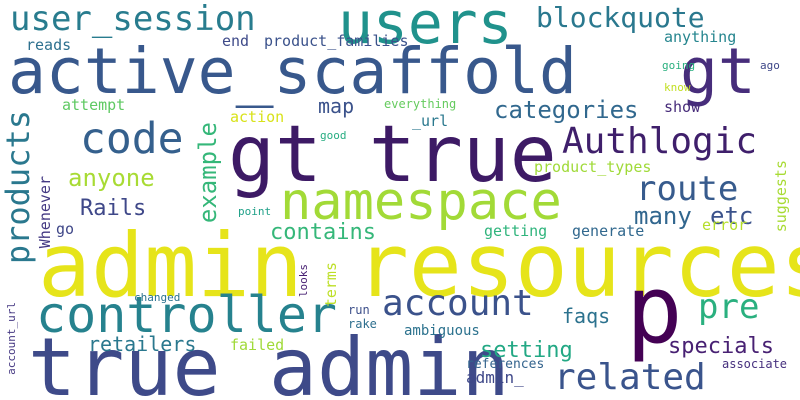 The height and width of the screenshot is (400, 800). I want to click on word-looks: looks, so click(303, 281).